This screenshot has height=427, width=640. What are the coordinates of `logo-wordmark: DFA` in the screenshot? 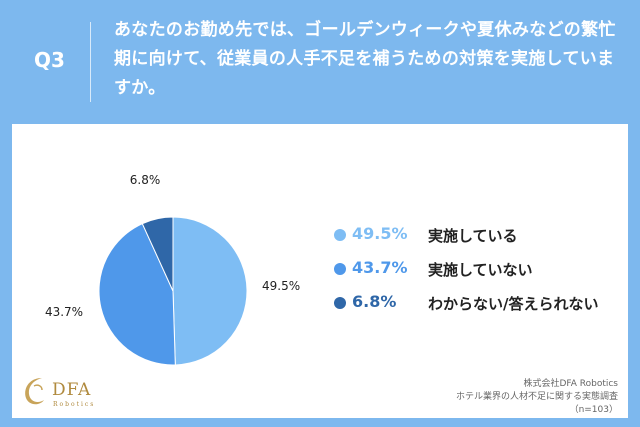 It's located at (72, 390).